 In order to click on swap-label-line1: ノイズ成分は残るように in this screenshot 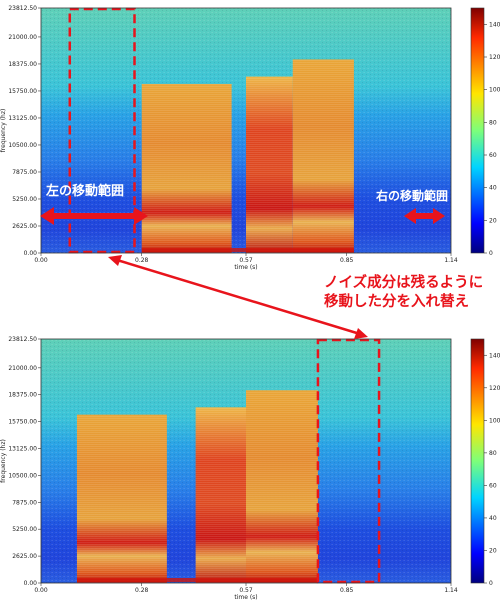, I will do `click(403, 282)`.